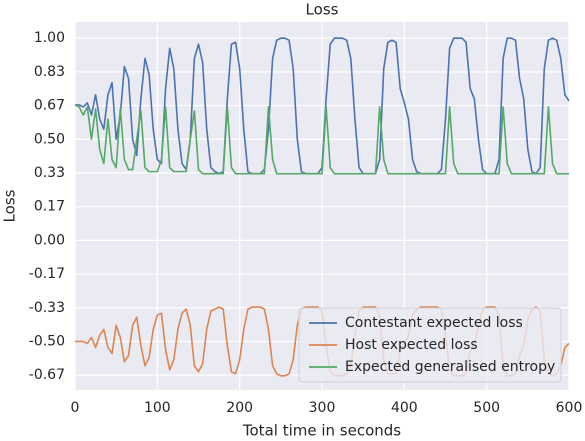 Image resolution: width=585 pixels, height=441 pixels. I want to click on y-tick-label: 0.83, so click(49, 72).